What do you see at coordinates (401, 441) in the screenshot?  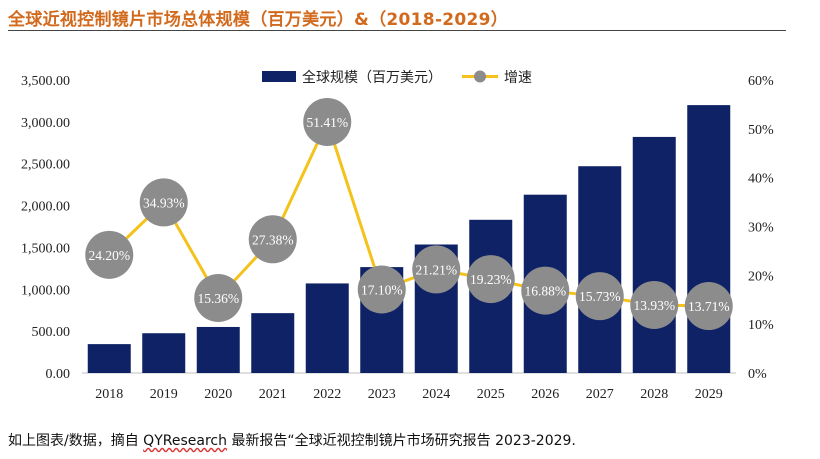 I see `footnote-suffix: 最新报告“全球近视控制镜片市场研究报告 2023-2029.` at bounding box center [401, 441].